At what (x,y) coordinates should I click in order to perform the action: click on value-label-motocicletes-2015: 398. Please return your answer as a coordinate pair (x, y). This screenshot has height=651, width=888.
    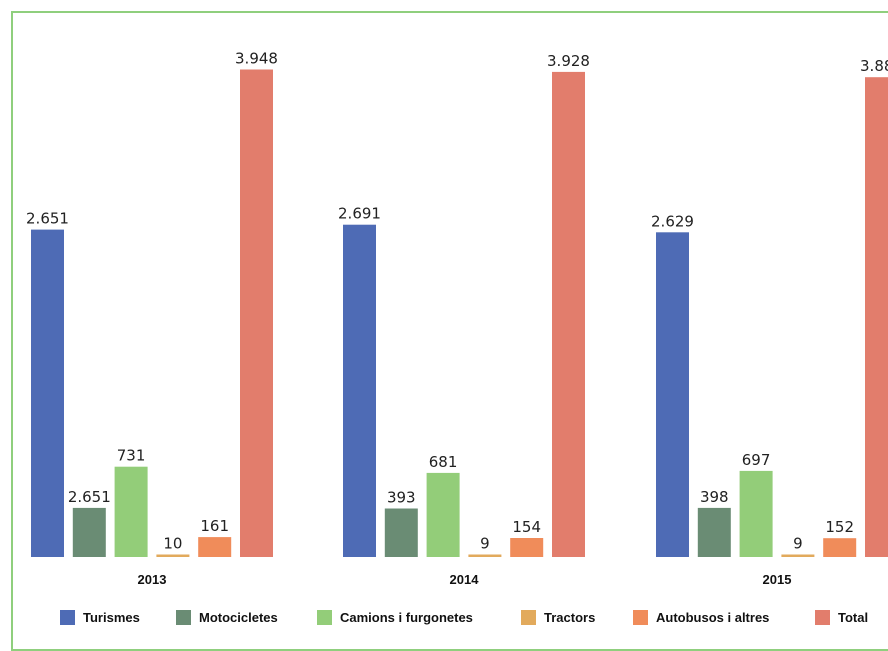
    Looking at the image, I should click on (714, 497).